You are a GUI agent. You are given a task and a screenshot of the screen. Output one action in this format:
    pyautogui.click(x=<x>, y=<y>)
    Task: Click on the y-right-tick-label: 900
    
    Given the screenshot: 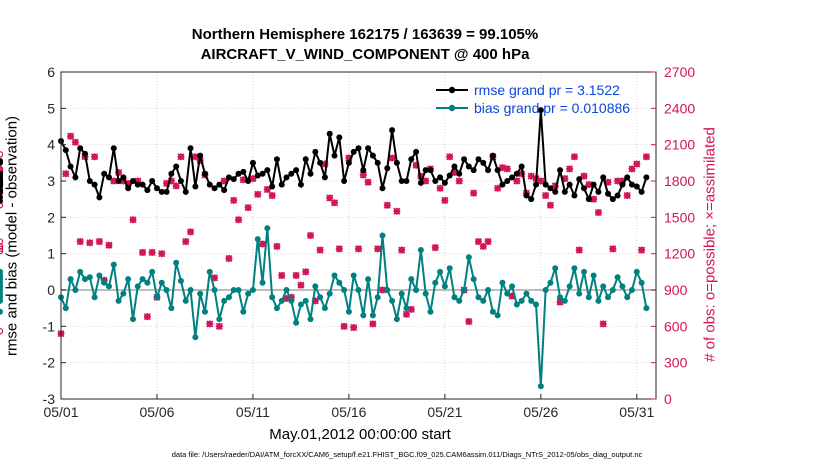 What is the action you would take?
    pyautogui.click(x=676, y=290)
    